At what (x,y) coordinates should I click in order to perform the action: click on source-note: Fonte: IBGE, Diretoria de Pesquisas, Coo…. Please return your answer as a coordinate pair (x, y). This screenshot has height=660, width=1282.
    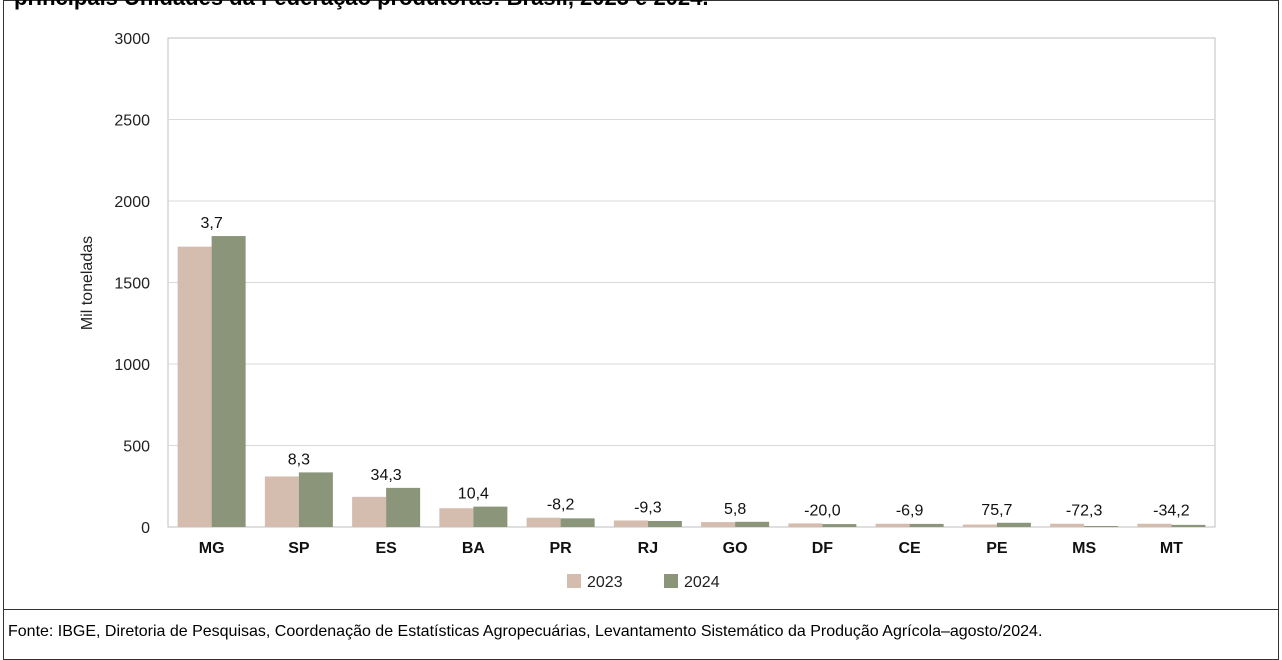
    Looking at the image, I should click on (525, 631).